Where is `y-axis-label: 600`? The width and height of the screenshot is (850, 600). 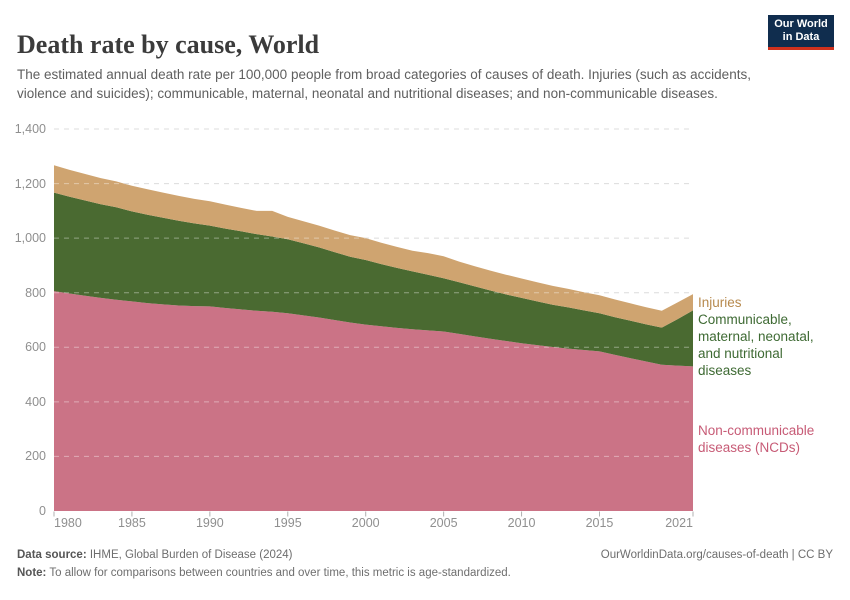
y-axis-label: 600 is located at coordinates (35, 347).